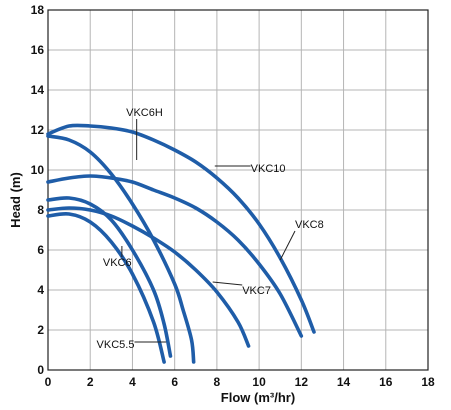 Image resolution: width=451 pixels, height=410 pixels. What do you see at coordinates (15, 200) in the screenshot?
I see `y-axis-title: Head (m)` at bounding box center [15, 200].